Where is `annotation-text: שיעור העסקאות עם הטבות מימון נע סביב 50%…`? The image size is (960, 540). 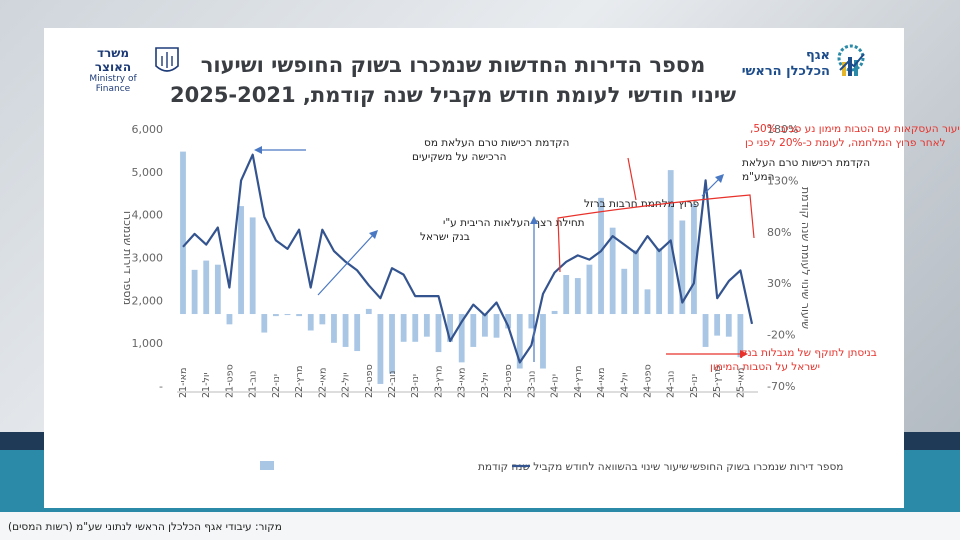 annotation-text: שיעור העסקאות עם הטבות מימון נע סביב 50%… is located at coordinates (855, 129).